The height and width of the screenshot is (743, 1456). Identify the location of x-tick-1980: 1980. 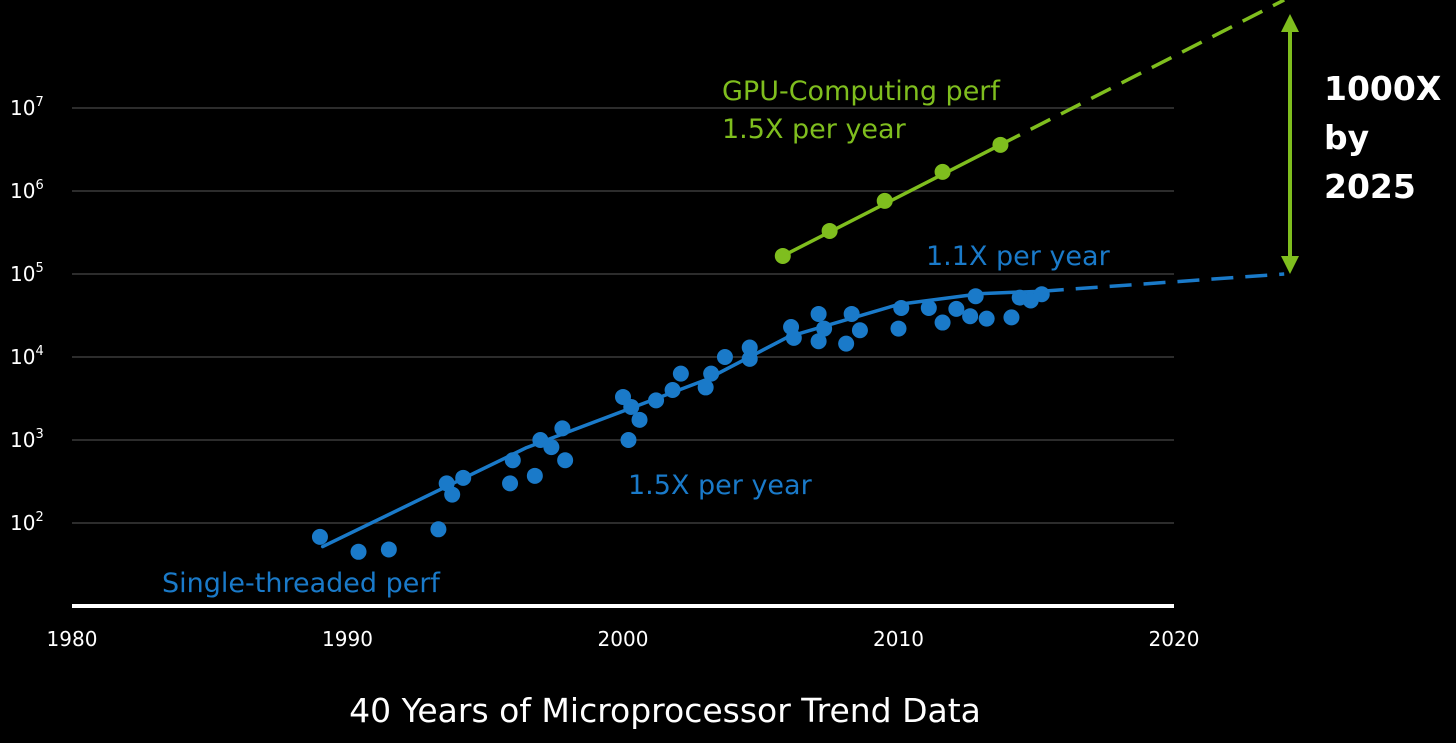
(72, 639).